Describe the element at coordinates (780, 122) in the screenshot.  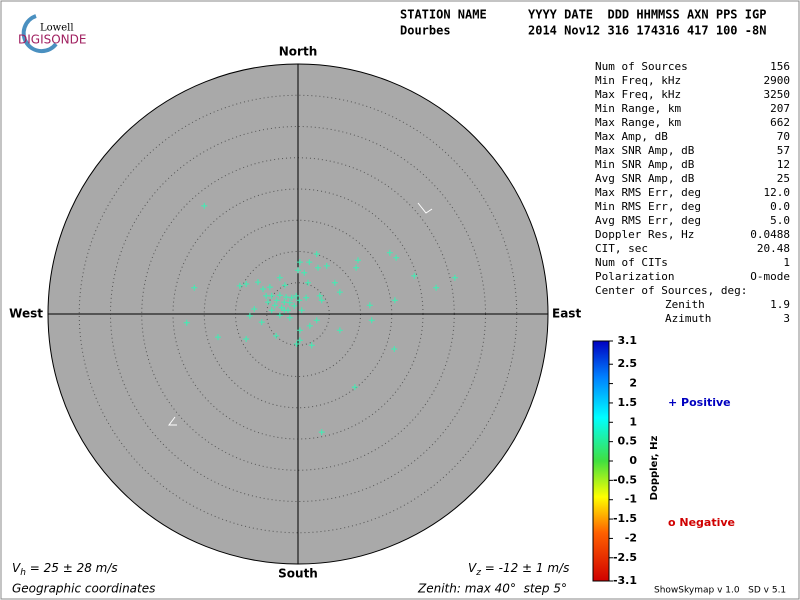
I see `stat-value: 662` at that location.